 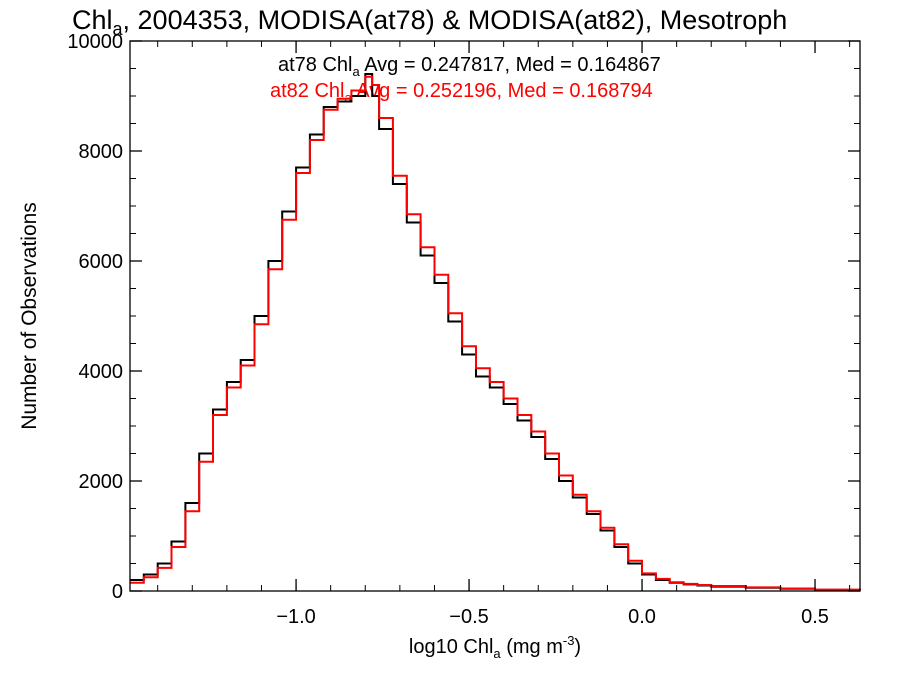 What do you see at coordinates (117, 592) in the screenshot?
I see `y-tick-label: 0` at bounding box center [117, 592].